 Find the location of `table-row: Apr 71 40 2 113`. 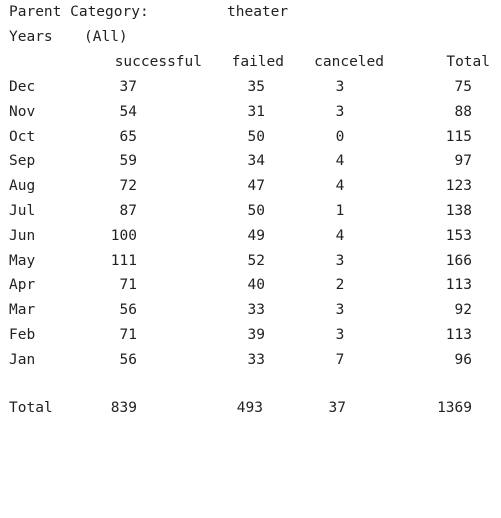

table-row: Apr 71 40 2 113 is located at coordinates (250, 285).